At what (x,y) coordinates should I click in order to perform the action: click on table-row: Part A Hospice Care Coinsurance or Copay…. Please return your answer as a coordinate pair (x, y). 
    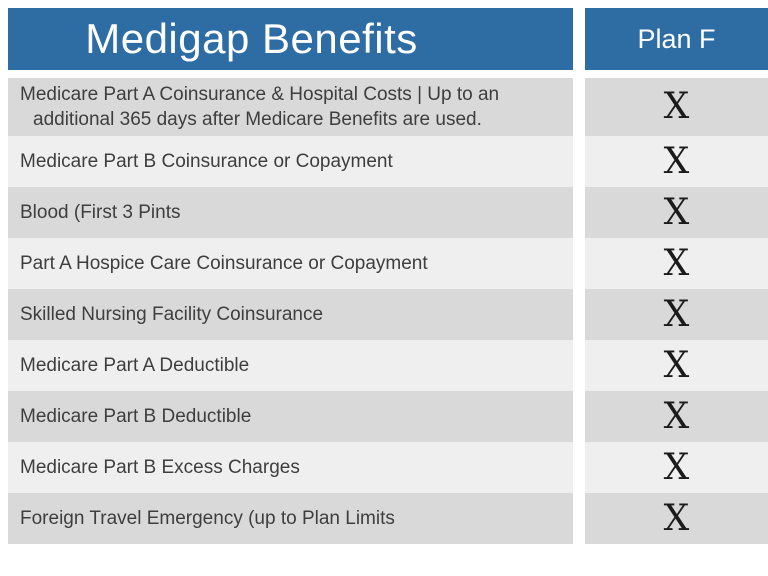
    Looking at the image, I should click on (388, 263).